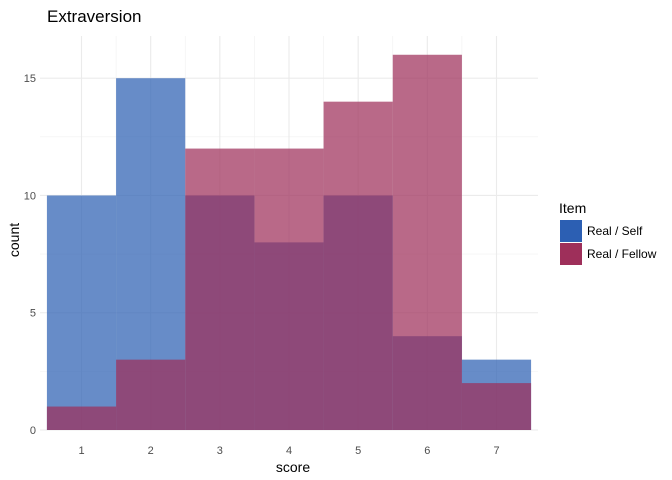 This screenshot has height=480, width=672. Describe the element at coordinates (151, 451) in the screenshot. I see `x-tick-label: 2` at that location.